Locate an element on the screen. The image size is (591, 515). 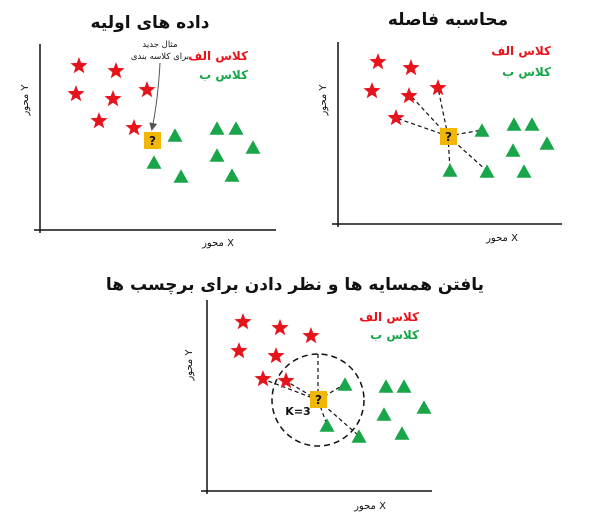
panel-title: داده های اولیه is located at coordinates (150, 23).